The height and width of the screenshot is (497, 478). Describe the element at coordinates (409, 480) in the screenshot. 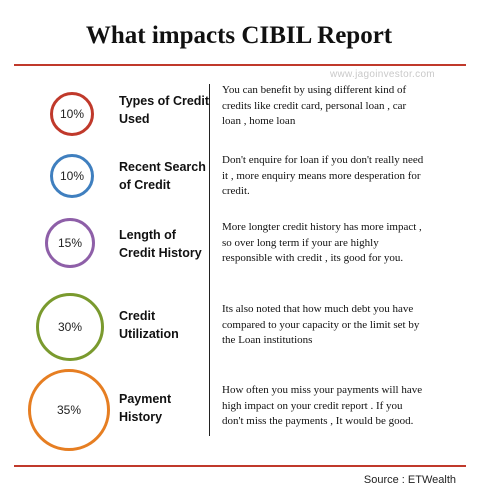

I see `source-credit: Source : ETWealth` at that location.